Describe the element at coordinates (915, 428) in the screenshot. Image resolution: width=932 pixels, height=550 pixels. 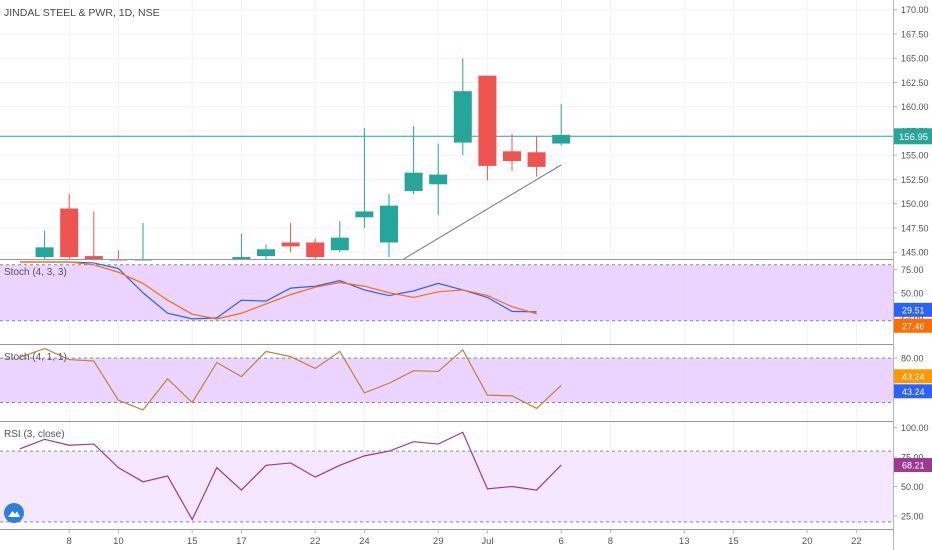
I see `indicator-tick-label: 100.00` at that location.